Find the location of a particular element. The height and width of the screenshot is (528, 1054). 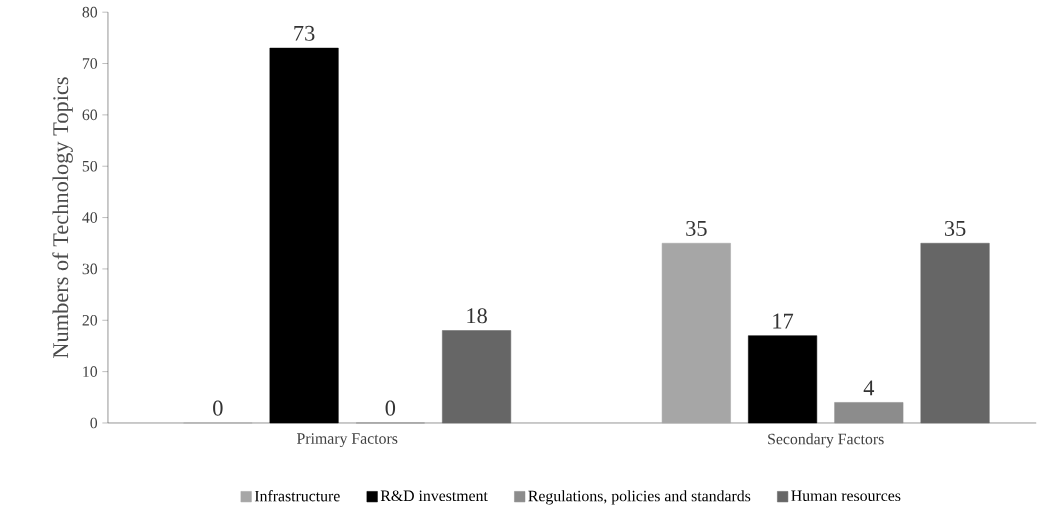

y-tick-label: 70 is located at coordinates (90, 63).